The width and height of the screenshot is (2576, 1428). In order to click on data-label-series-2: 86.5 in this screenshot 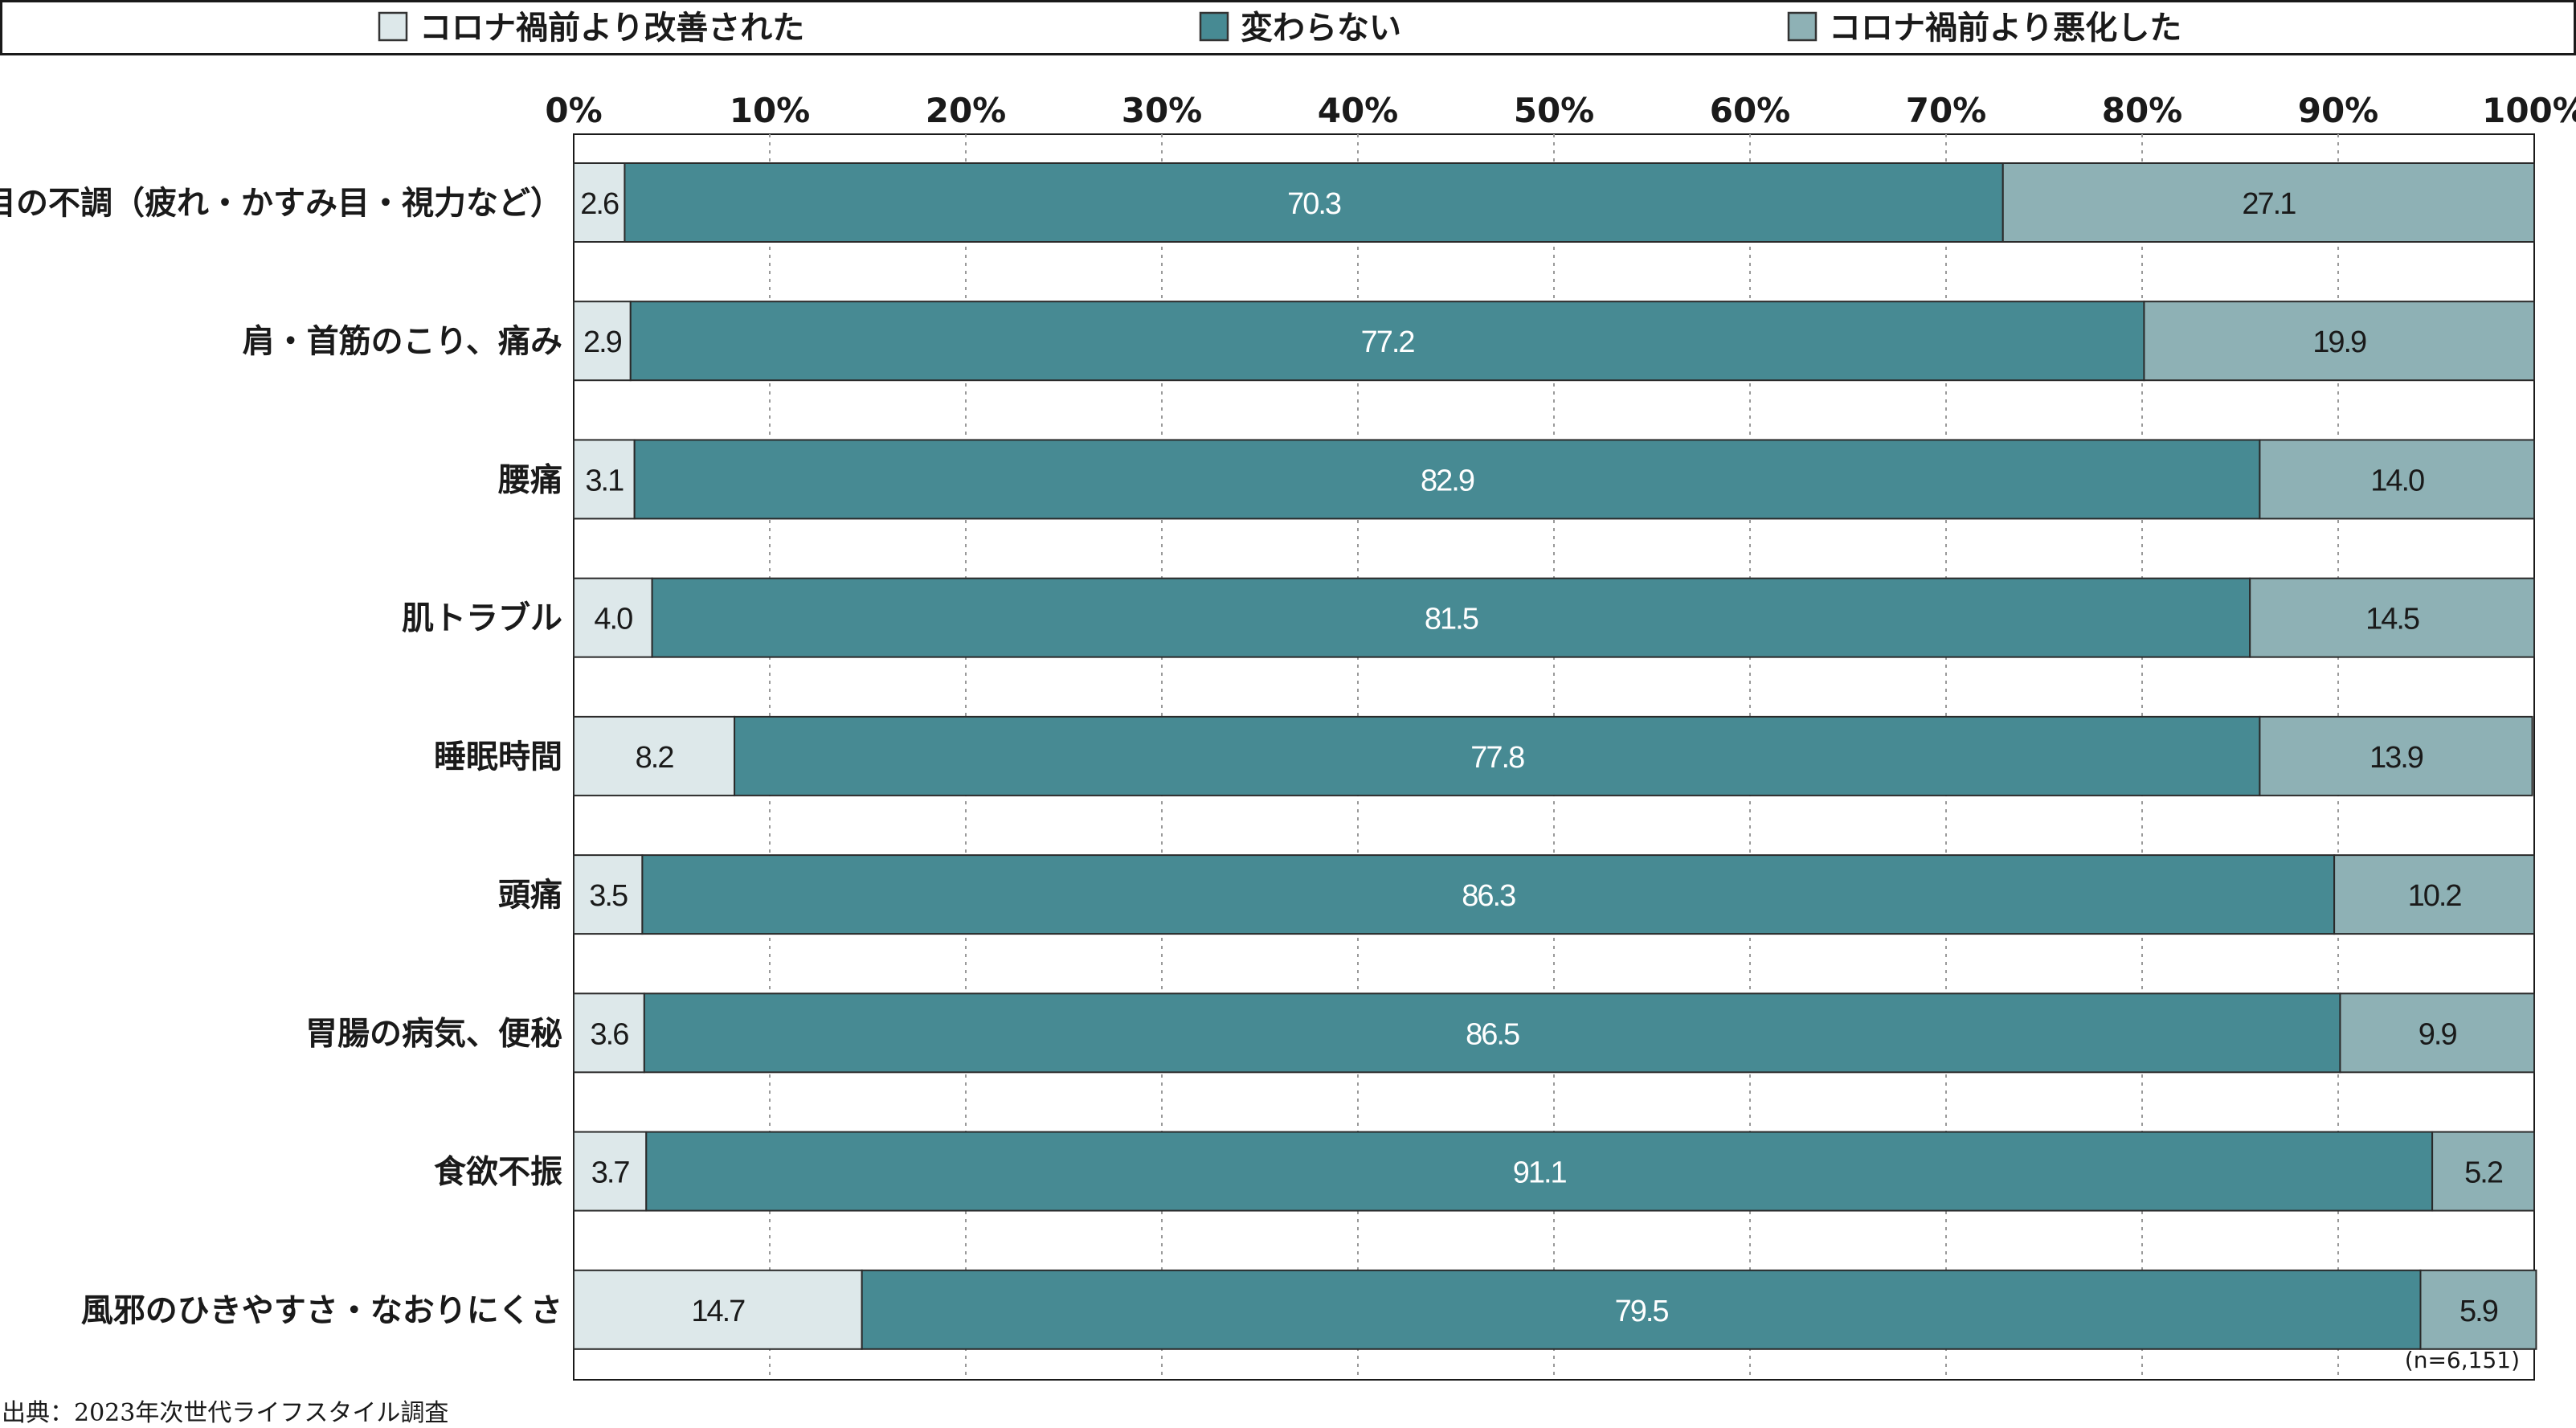, I will do `click(1493, 1034)`.